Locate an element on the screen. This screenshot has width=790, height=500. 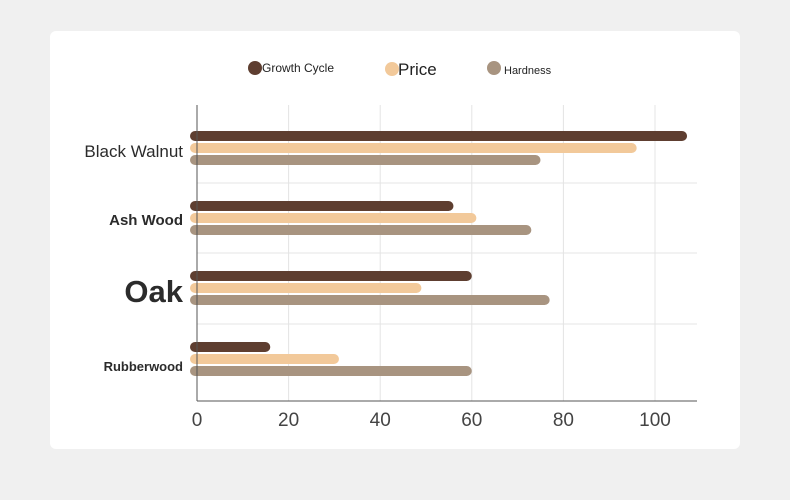
legend: Growth Cycle Price Hardness is located at coordinates (400, 69).